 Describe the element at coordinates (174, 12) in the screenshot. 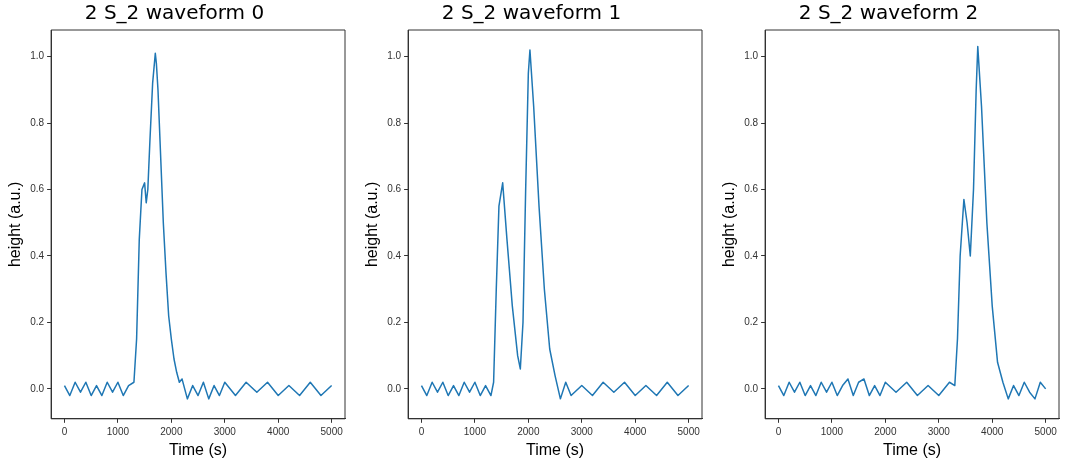

I see `chart-title: 2 S_2 waveform 0` at that location.